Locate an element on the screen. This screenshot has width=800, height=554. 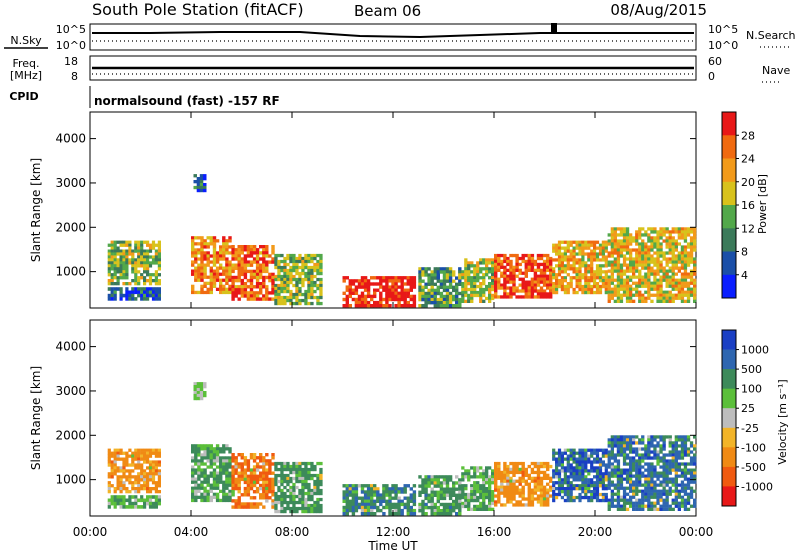
colorbar-segment is located at coordinates (729, 457).